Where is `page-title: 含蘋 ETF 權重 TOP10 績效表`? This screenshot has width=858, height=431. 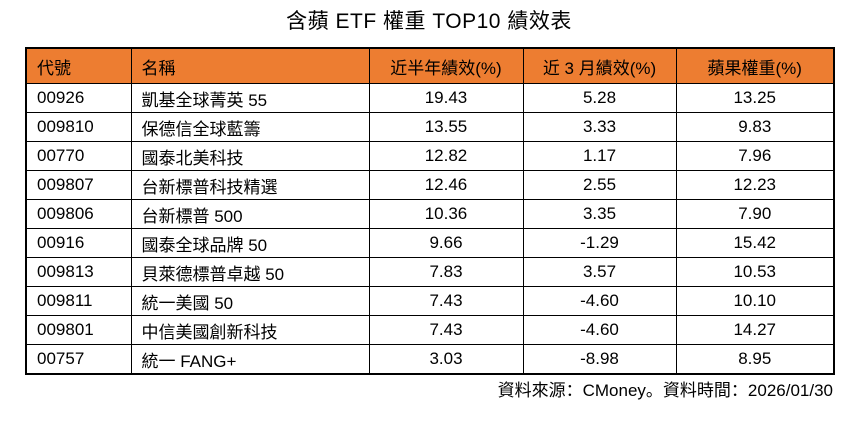
page-title: 含蘋 ETF 權重 TOP10 績效表 is located at coordinates (429, 21).